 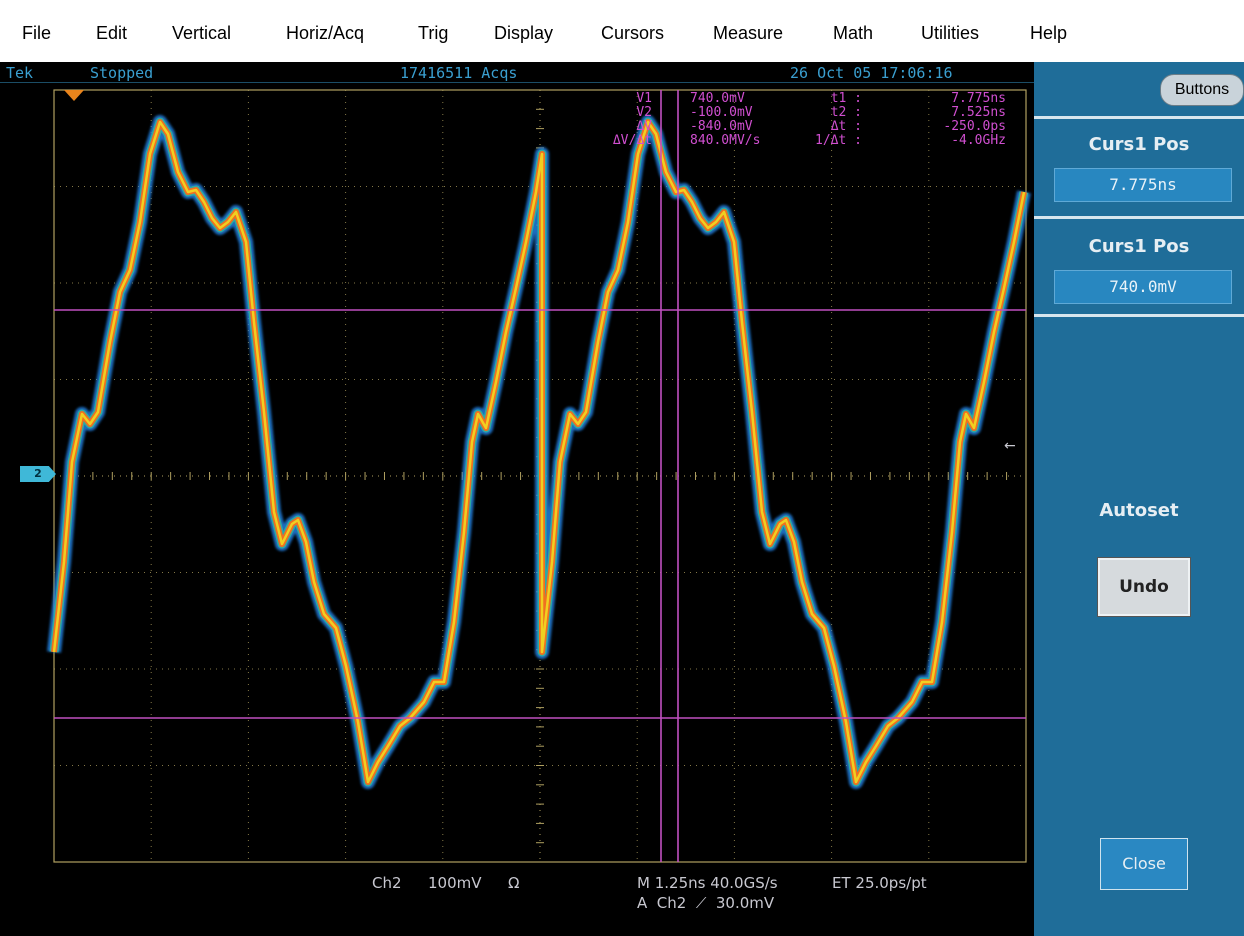 What do you see at coordinates (1139, 144) in the screenshot?
I see `curs1-time-title: Curs1 Pos` at bounding box center [1139, 144].